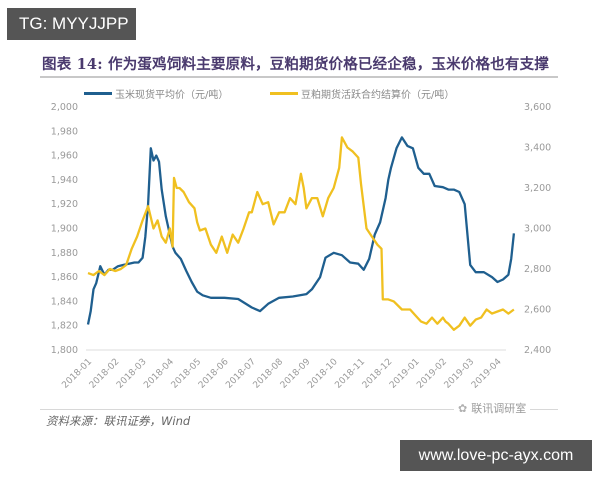 Image resolution: width=600 pixels, height=480 pixels. I want to click on source-divider, so click(299, 409).